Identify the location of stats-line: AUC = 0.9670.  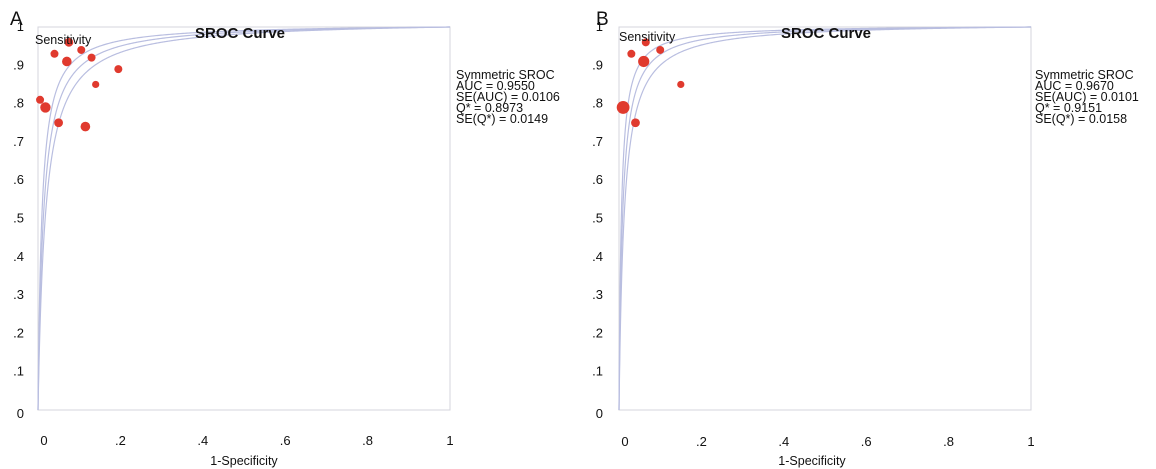
(1074, 86).